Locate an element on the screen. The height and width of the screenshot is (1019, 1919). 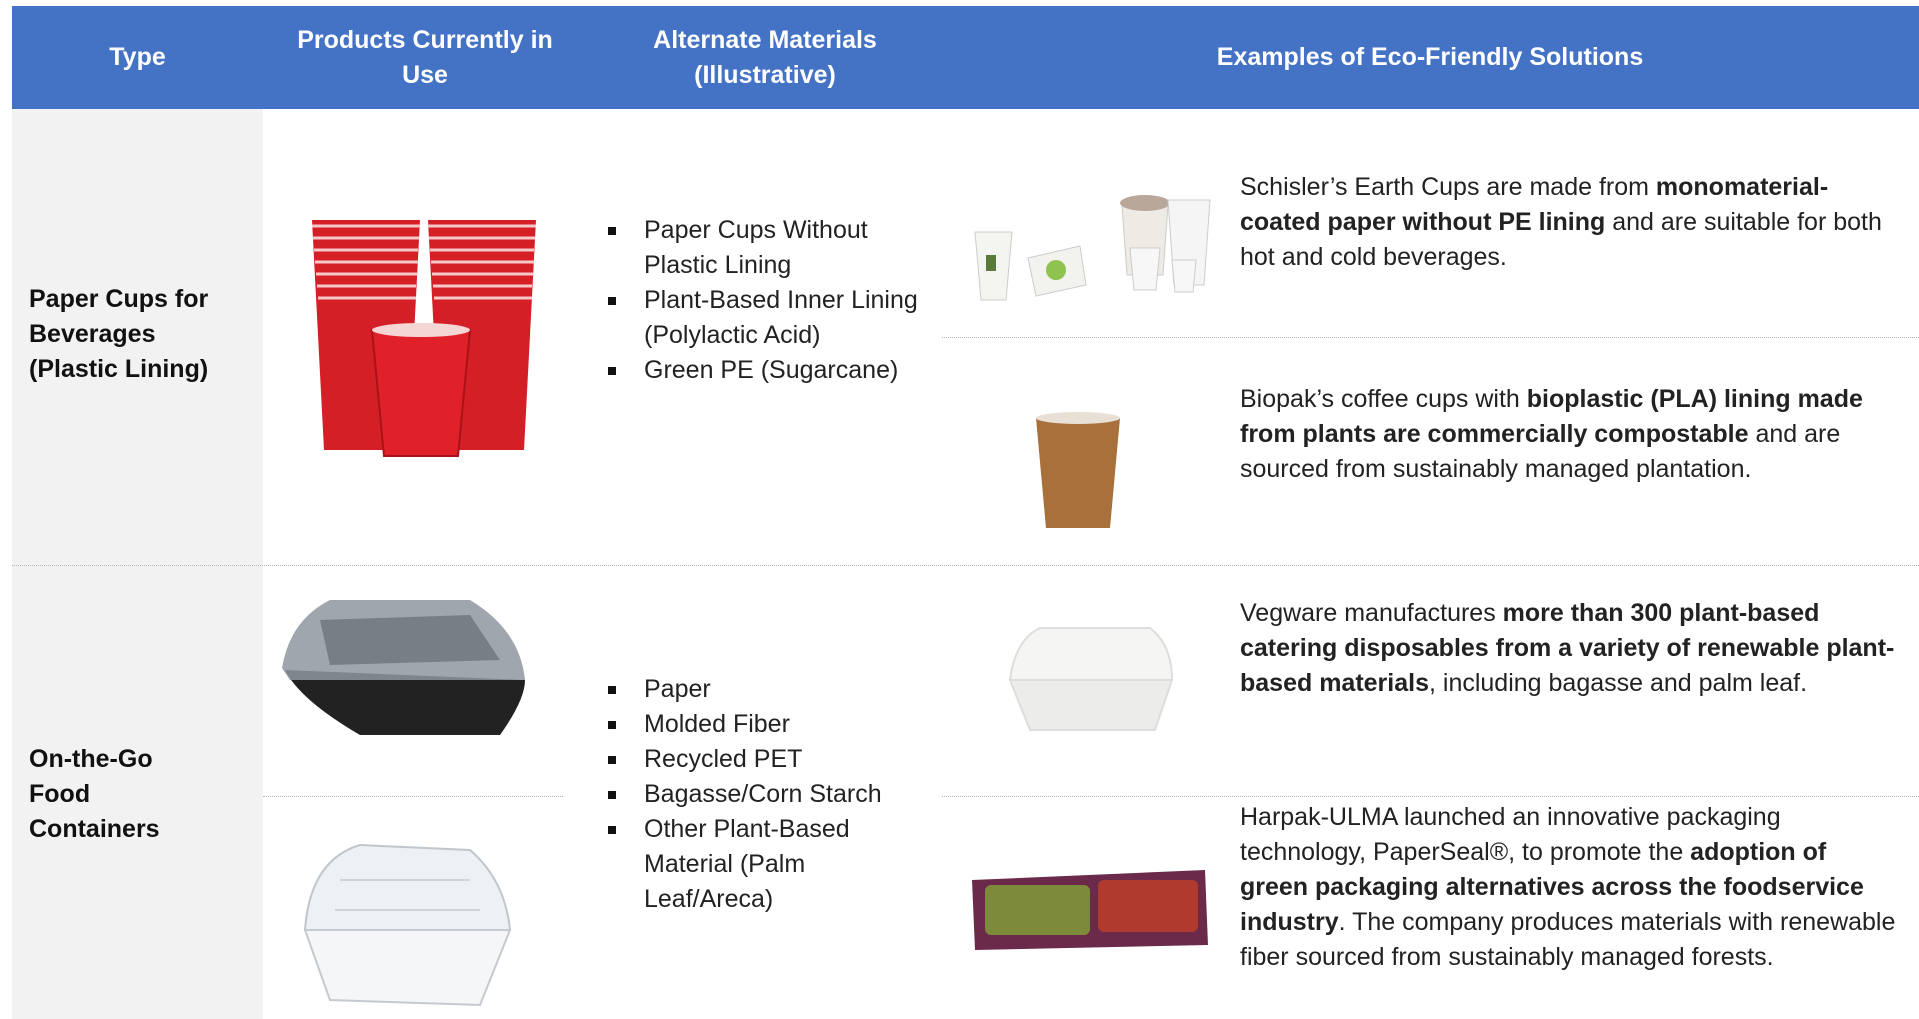
header-examples: Examples of Eco-Friendly Solutions is located at coordinates (1430, 57).